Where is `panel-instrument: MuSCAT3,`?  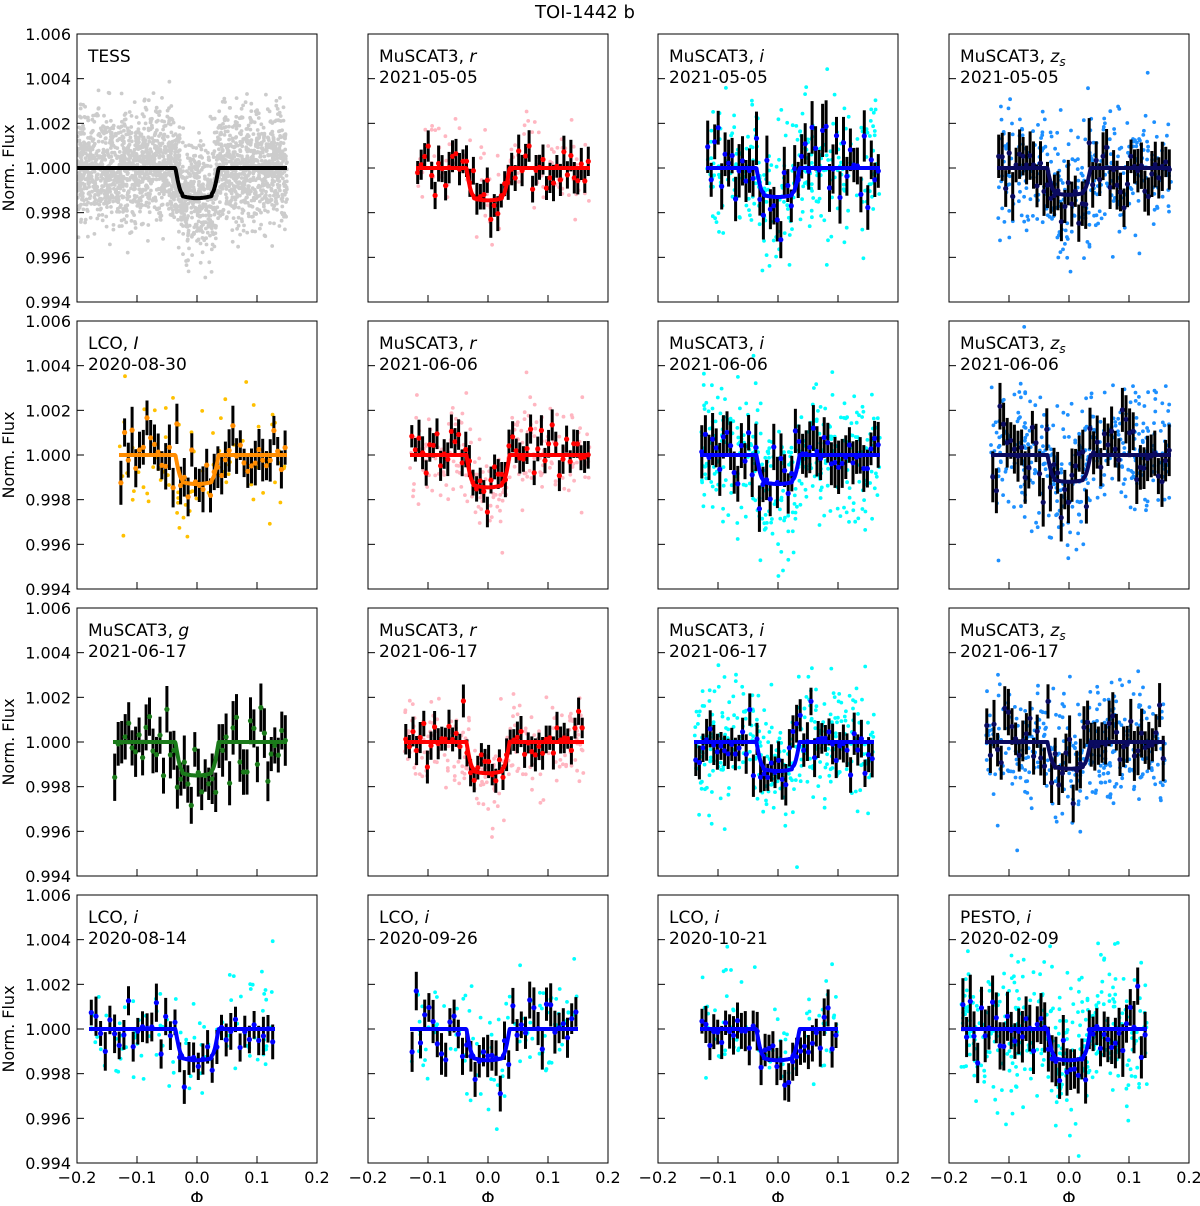
panel-instrument: MuSCAT3, is located at coordinates (714, 57).